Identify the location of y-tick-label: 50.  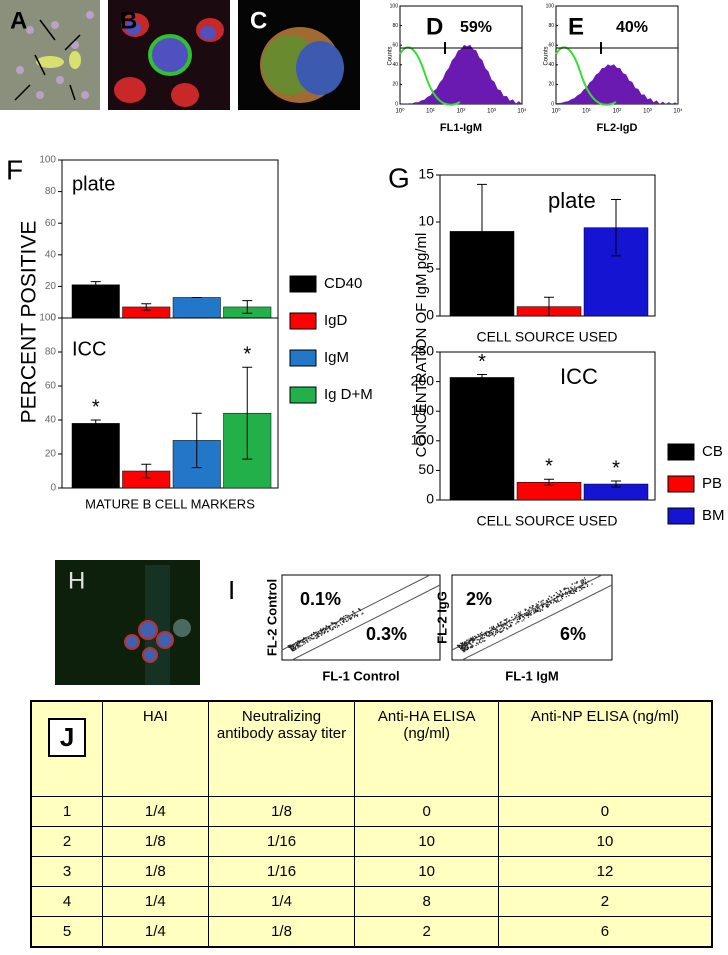
(426, 469).